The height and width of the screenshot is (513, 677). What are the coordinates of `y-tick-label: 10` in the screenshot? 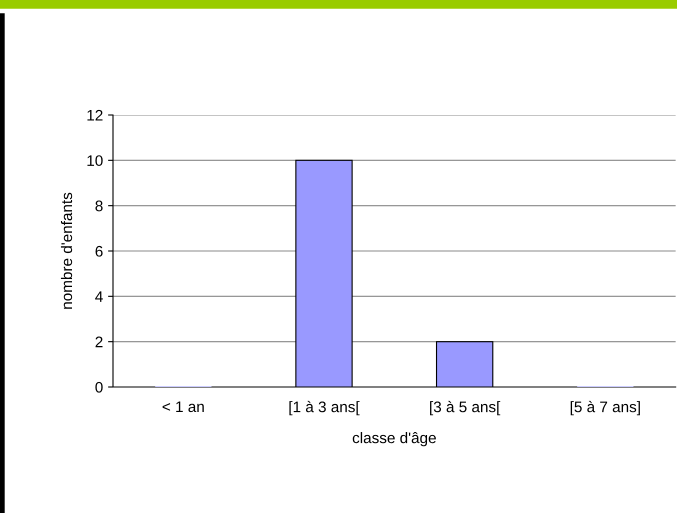 It's located at (95, 160).